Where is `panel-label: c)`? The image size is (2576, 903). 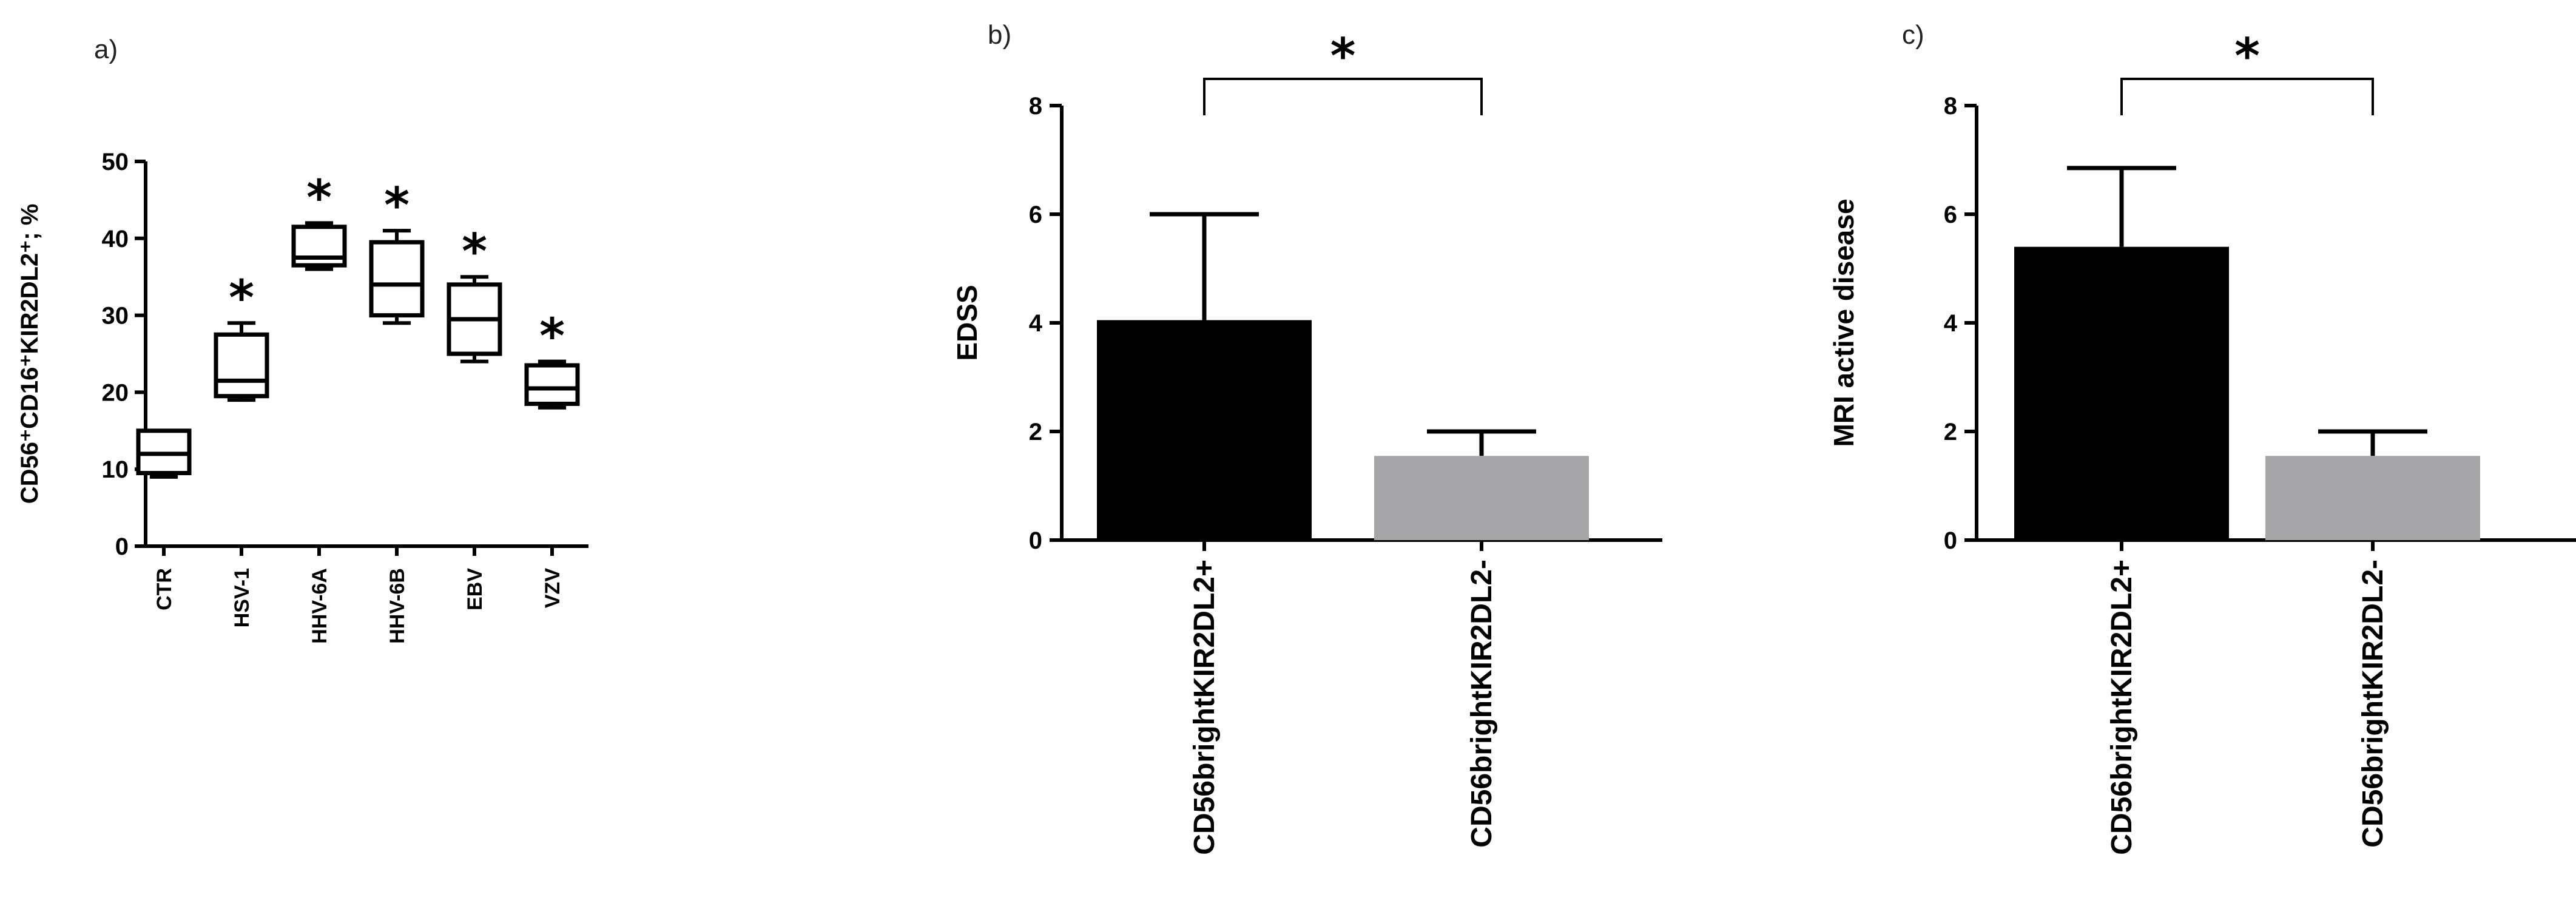 panel-label: c) is located at coordinates (1913, 35).